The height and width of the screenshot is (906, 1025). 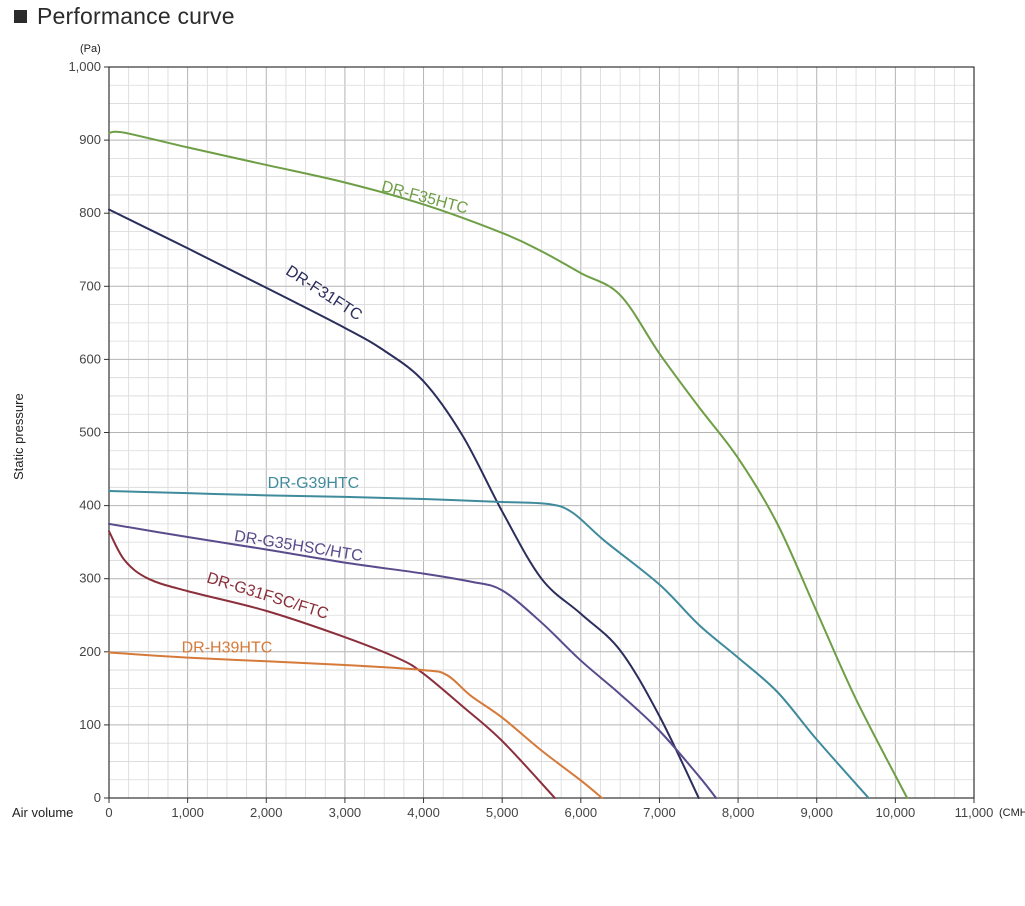 I want to click on y-axis-unit: (Pa), so click(x=90, y=49).